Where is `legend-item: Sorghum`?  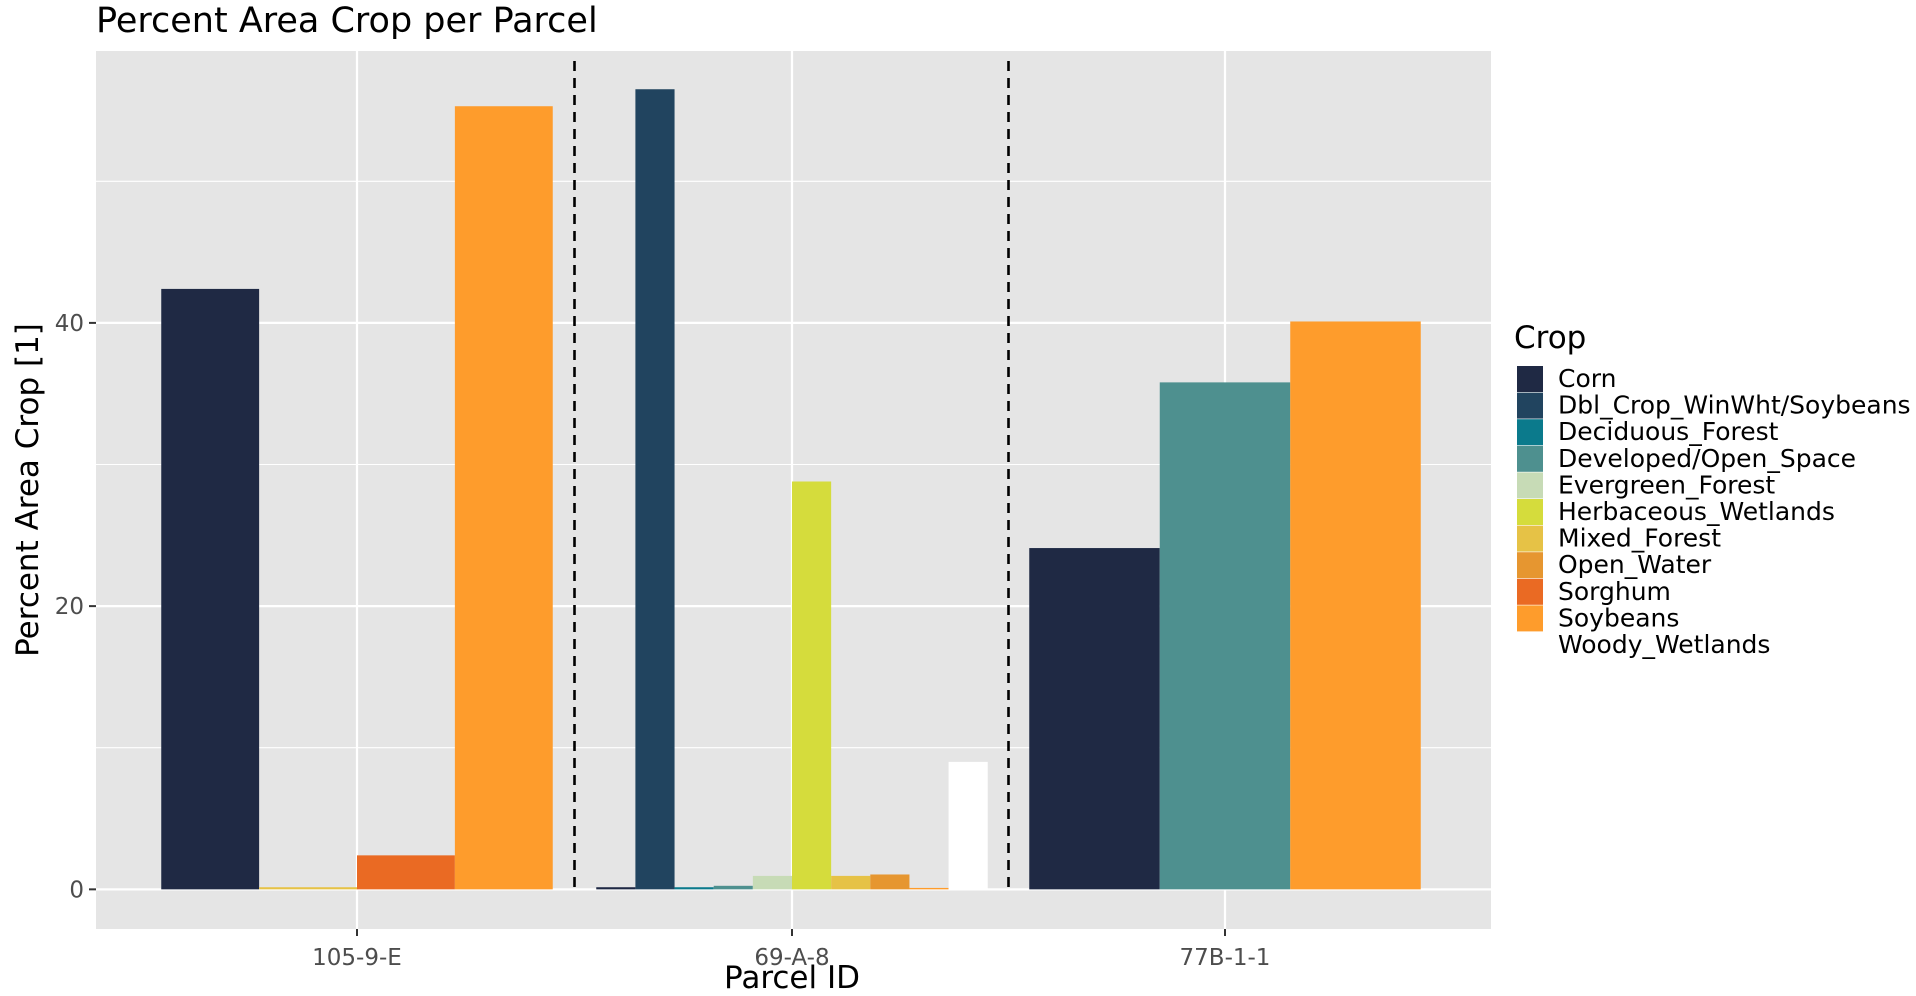
legend-item: Sorghum is located at coordinates (1594, 591).